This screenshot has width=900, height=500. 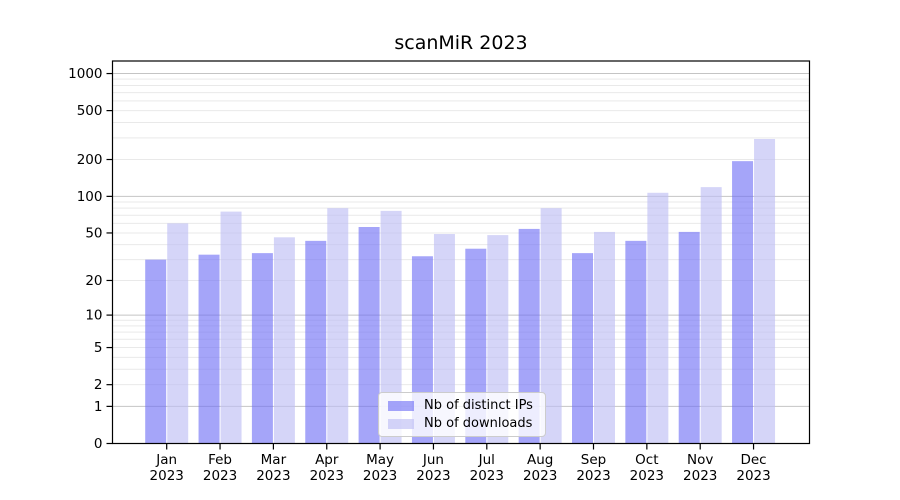 I want to click on y-tick-label: 500, so click(x=90, y=111).